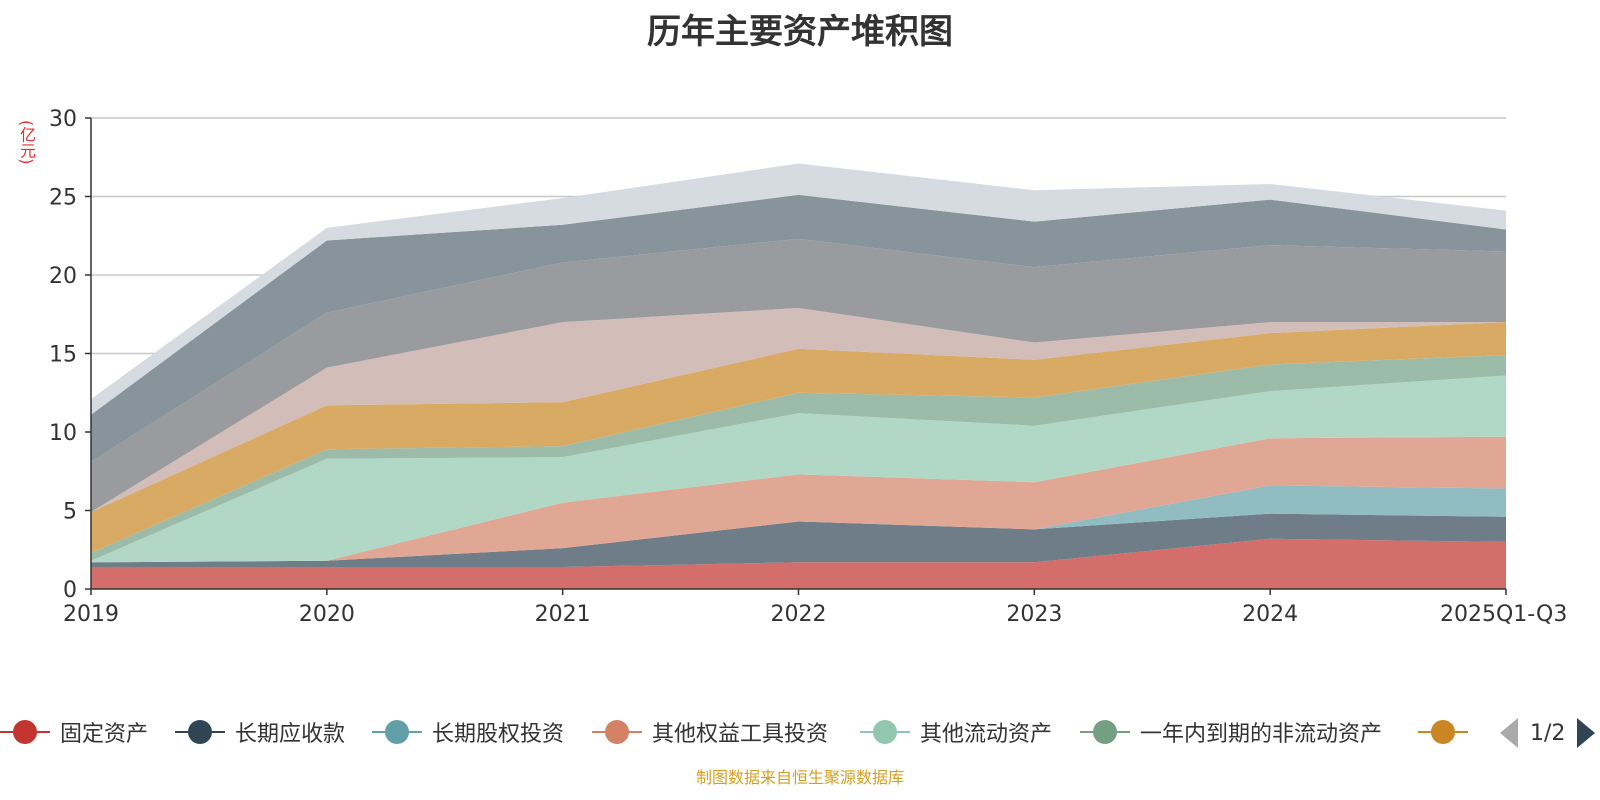 The width and height of the screenshot is (1600, 800). Describe the element at coordinates (1261, 734) in the screenshot. I see `legend-label: 一年内到期的非流动资产` at that location.